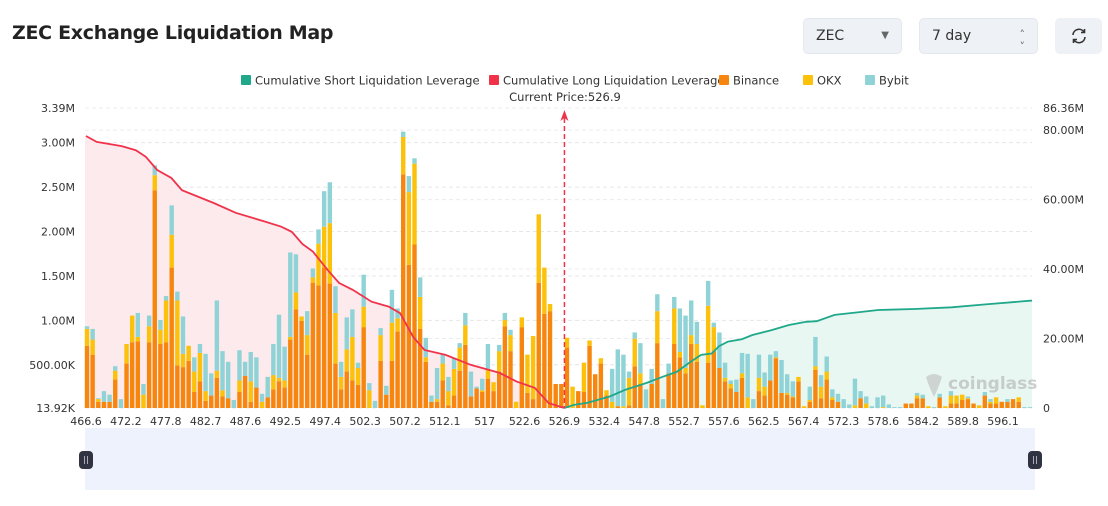 The image size is (1108, 506). I want to click on x-tick-label: 522.6, so click(525, 421).